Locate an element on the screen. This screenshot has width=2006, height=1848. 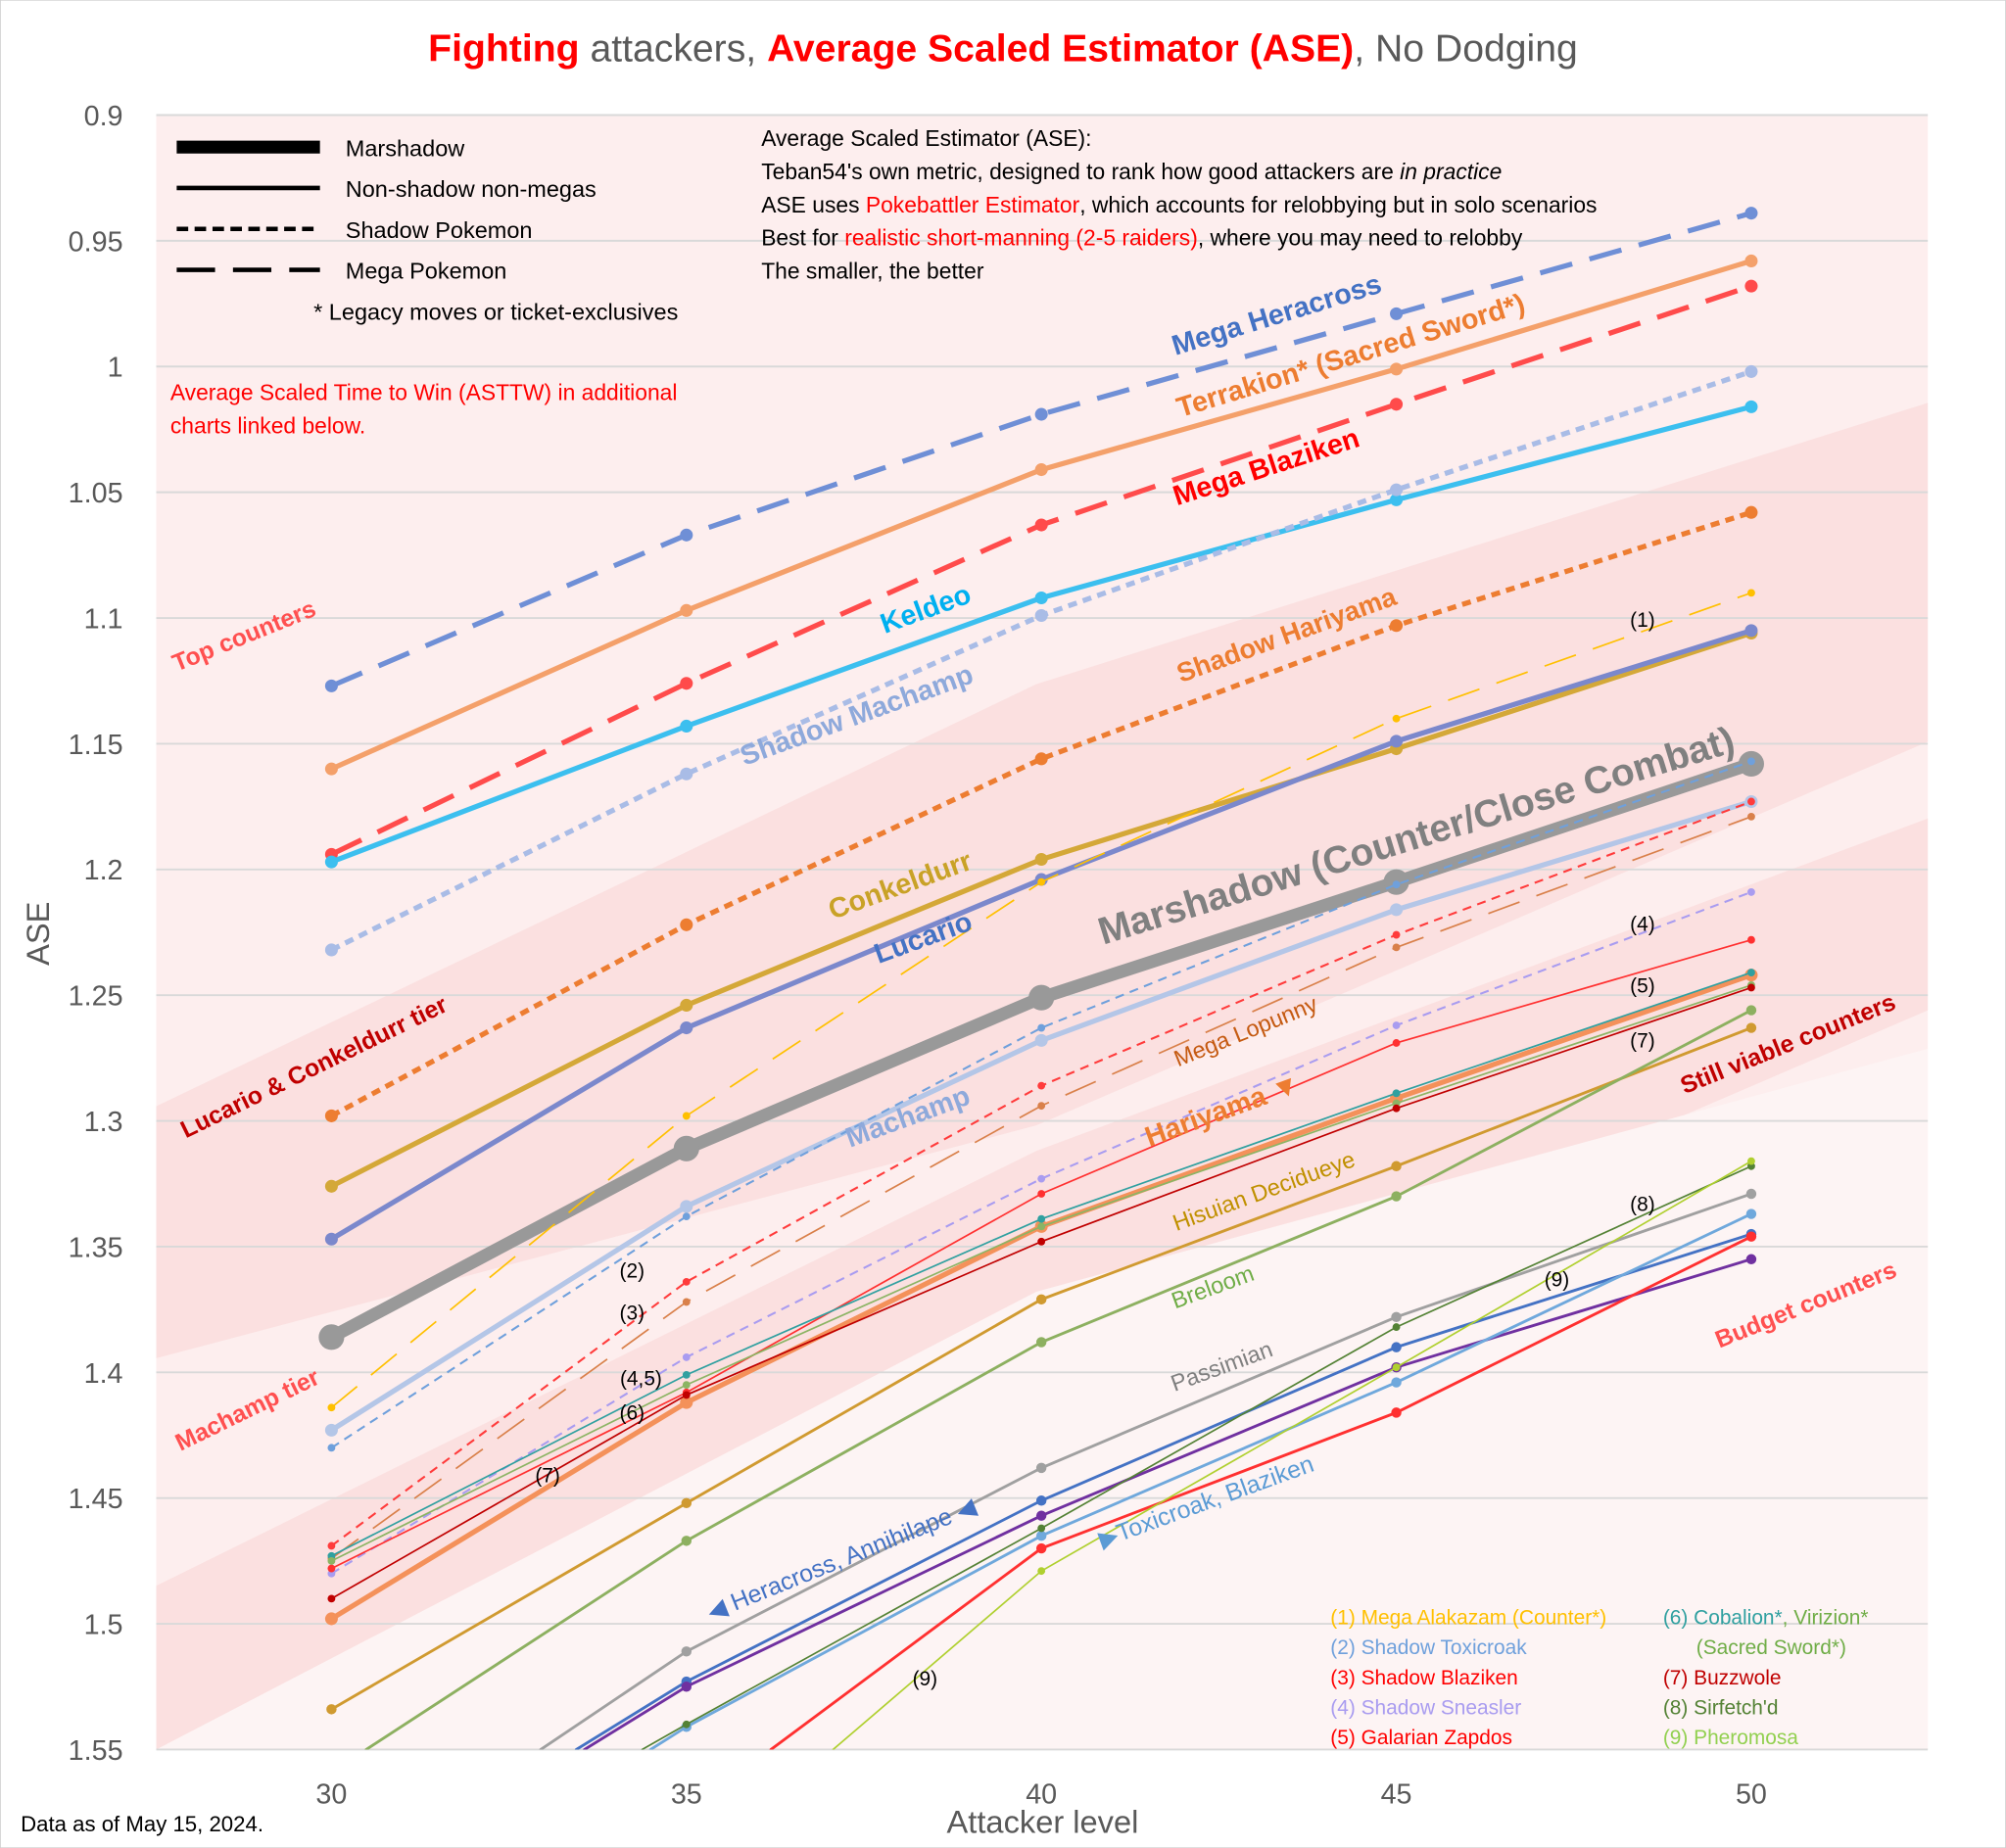
legend-label: Non-shadow non-megas is located at coordinates (471, 189).